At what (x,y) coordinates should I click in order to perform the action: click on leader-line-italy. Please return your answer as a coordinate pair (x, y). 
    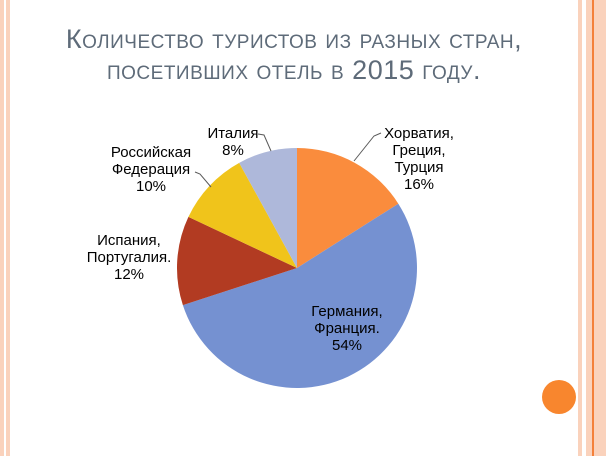
    Looking at the image, I should click on (264, 142).